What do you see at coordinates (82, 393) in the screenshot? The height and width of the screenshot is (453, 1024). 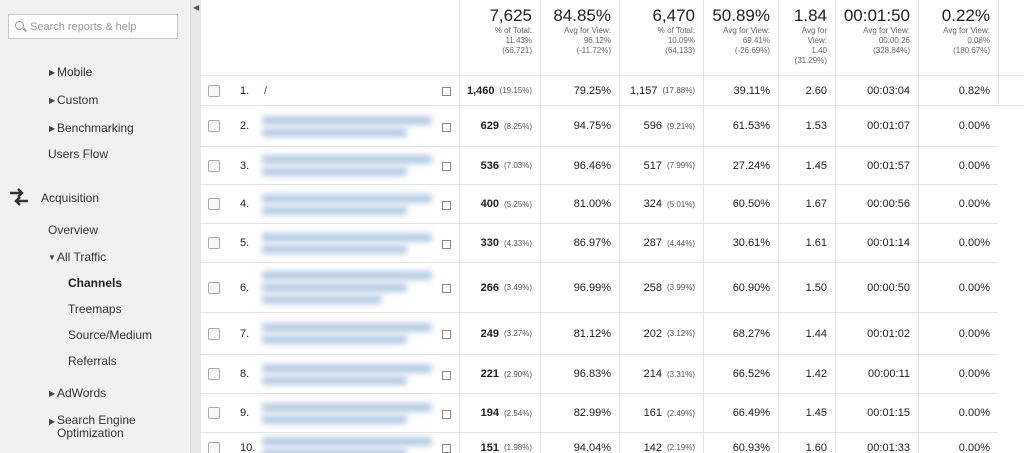 I see `nav-item: AdWords` at bounding box center [82, 393].